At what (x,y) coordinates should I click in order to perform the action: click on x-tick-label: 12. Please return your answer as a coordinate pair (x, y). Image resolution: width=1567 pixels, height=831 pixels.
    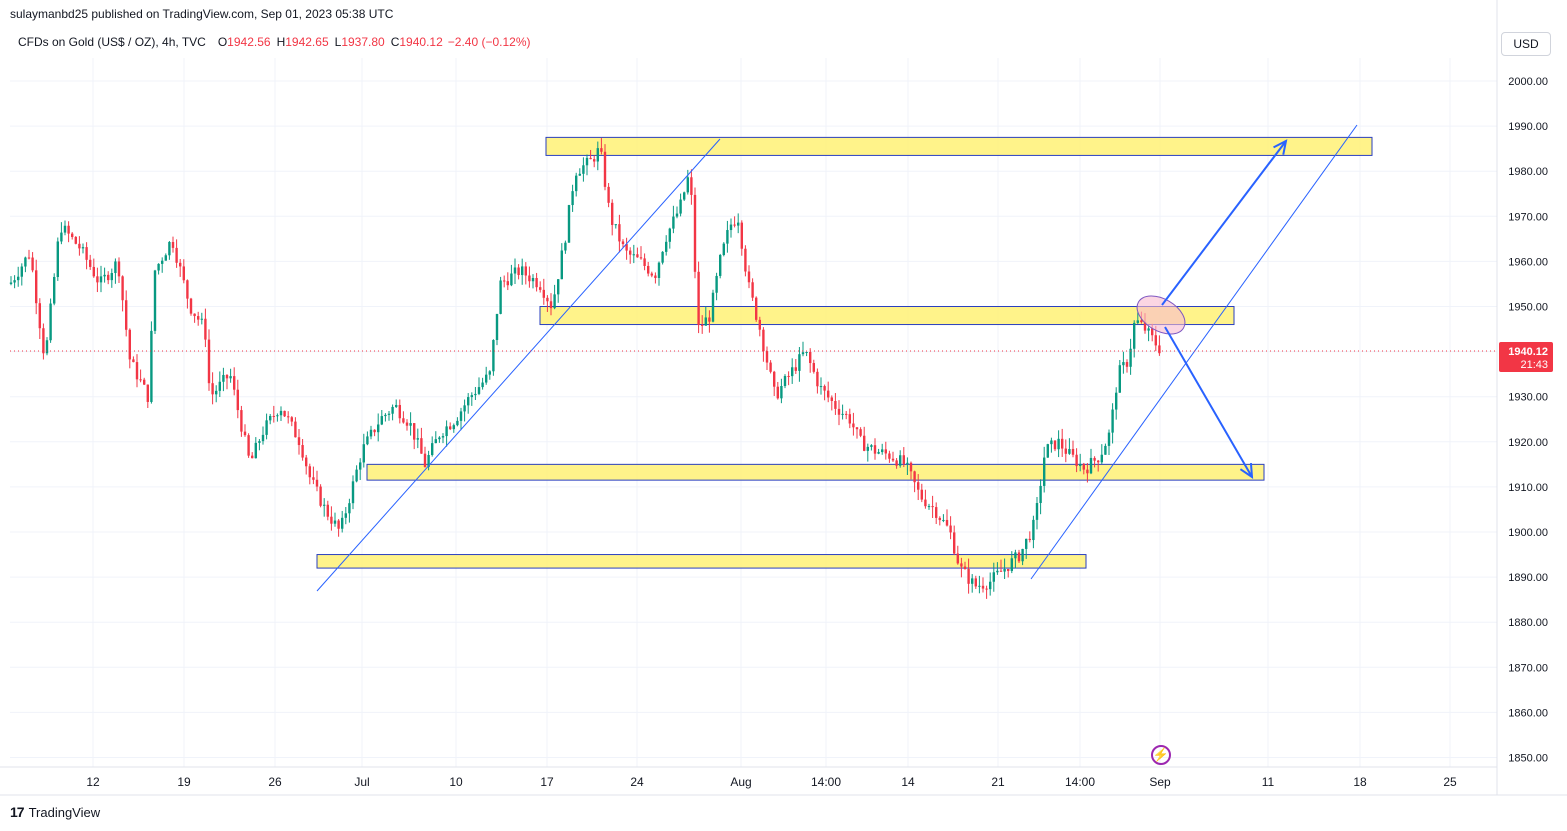
    Looking at the image, I should click on (93, 782).